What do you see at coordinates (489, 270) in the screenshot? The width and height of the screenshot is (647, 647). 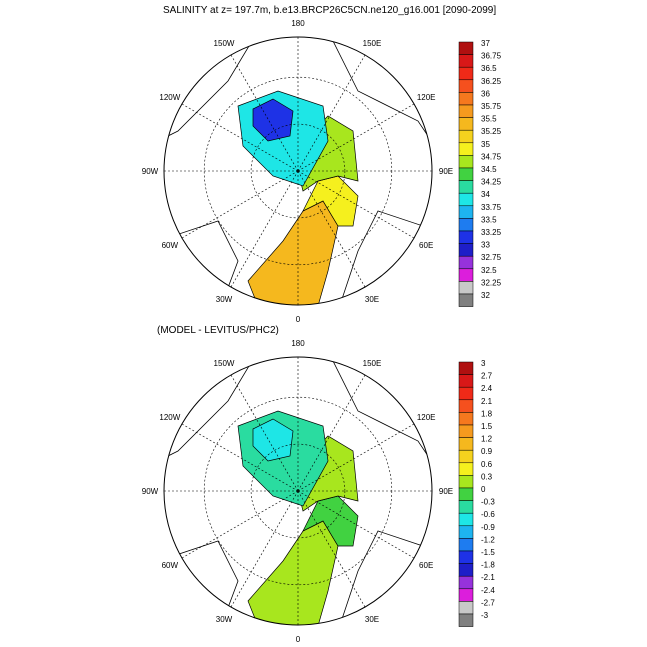 I see `colorbar-tick-label: 32.5` at bounding box center [489, 270].